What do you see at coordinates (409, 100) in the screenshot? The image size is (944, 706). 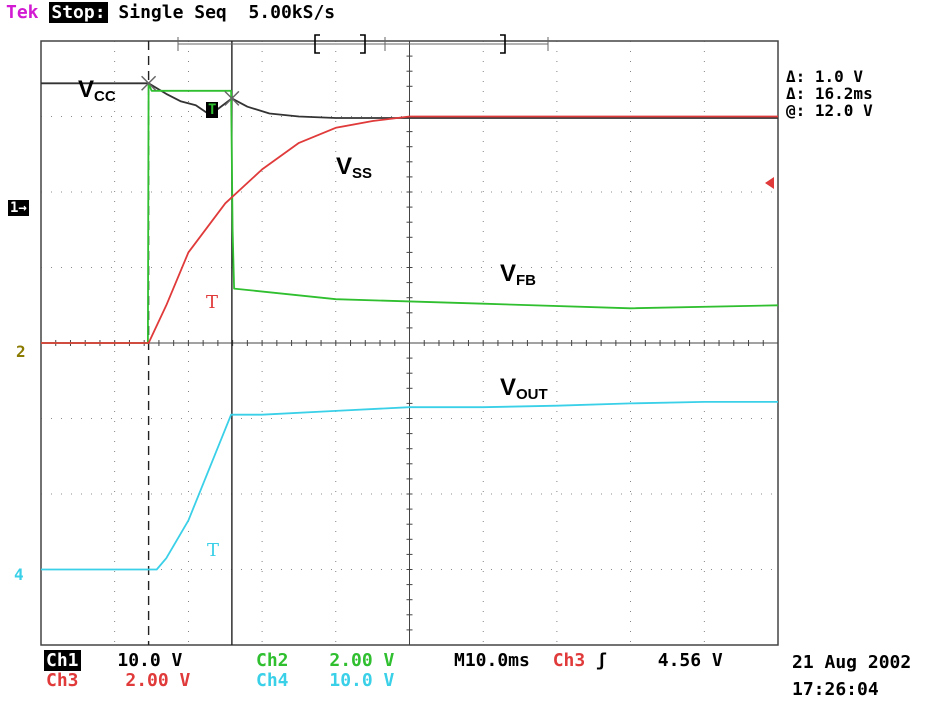 I see `trace-ch1` at bounding box center [409, 100].